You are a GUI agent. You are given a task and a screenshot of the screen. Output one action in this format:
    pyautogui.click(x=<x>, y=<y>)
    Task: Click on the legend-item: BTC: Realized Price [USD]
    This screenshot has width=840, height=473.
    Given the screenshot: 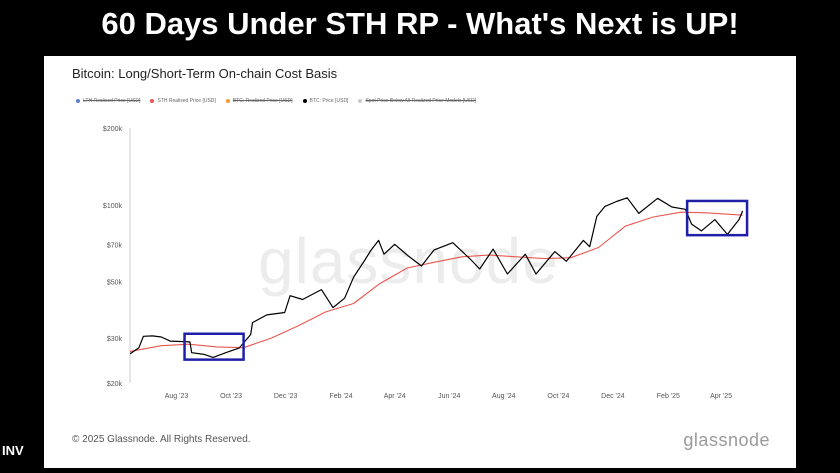 What is the action you would take?
    pyautogui.click(x=259, y=101)
    